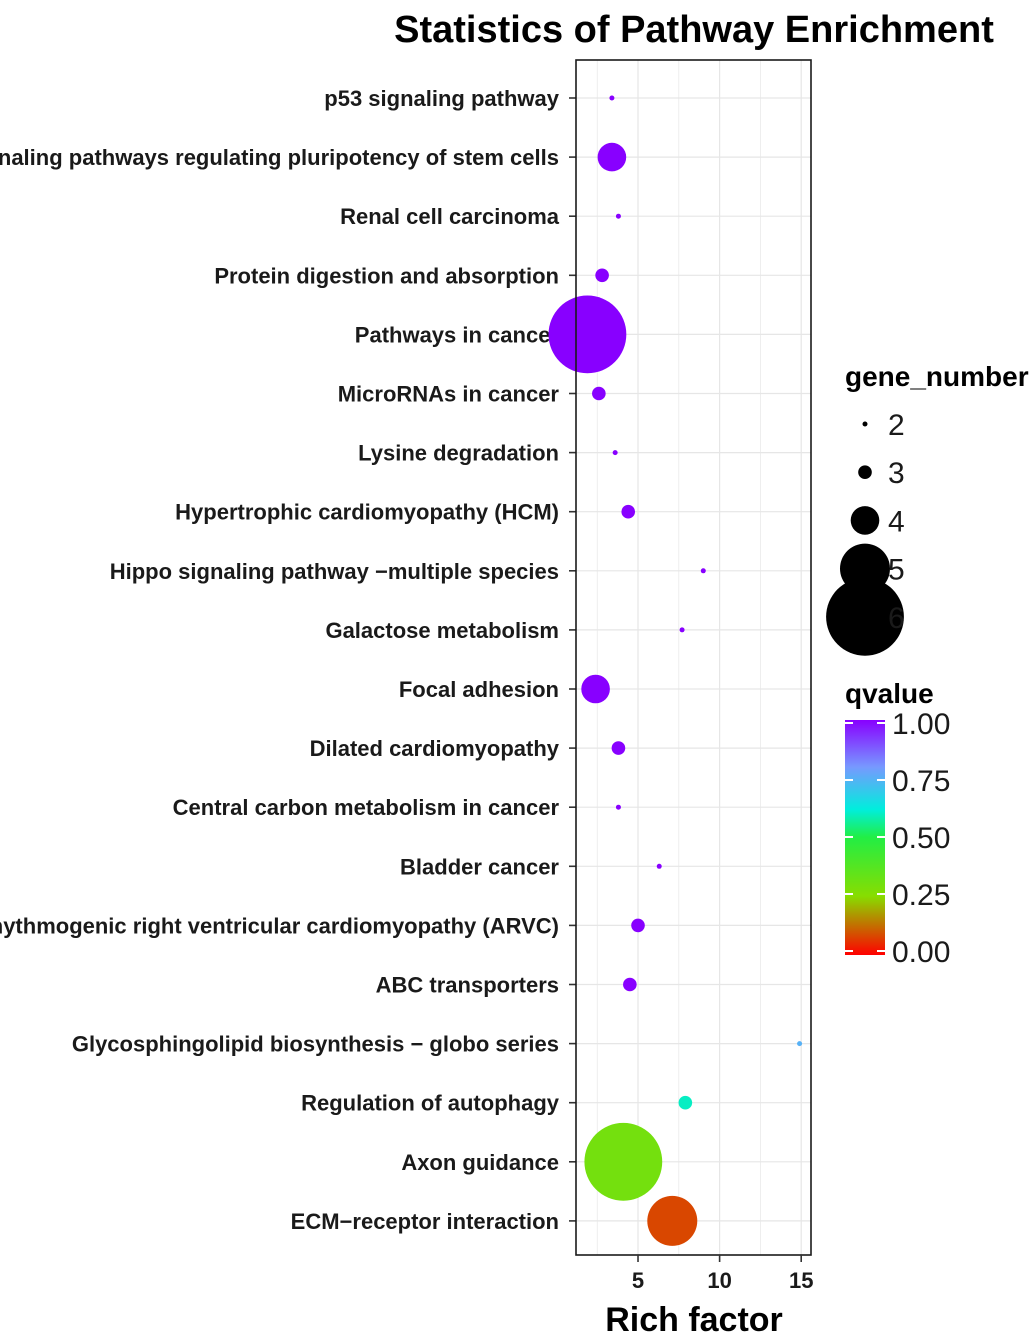 The image size is (1030, 1339). Describe the element at coordinates (801, 1280) in the screenshot. I see `x-tick-label: 15` at that location.